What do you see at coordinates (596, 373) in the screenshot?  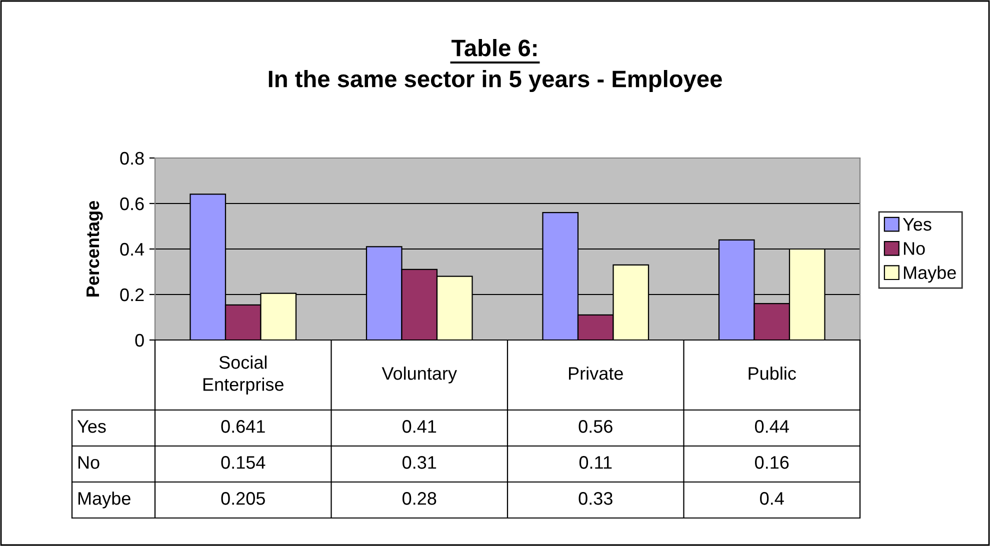 I see `x-tick-label: Private` at bounding box center [596, 373].